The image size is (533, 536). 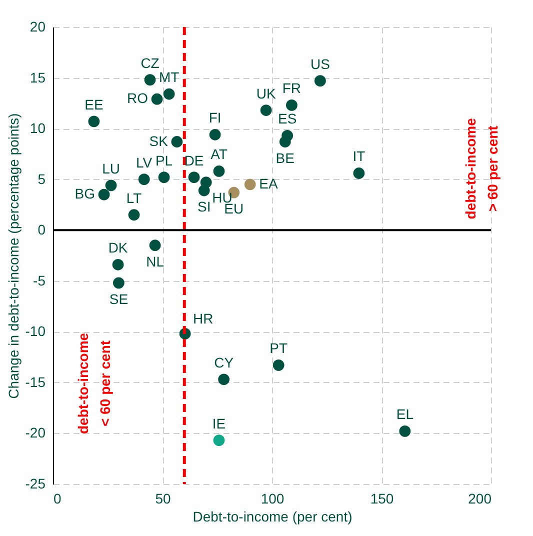 What do you see at coordinates (150, 62) in the screenshot?
I see `annotation: CZ` at bounding box center [150, 62].